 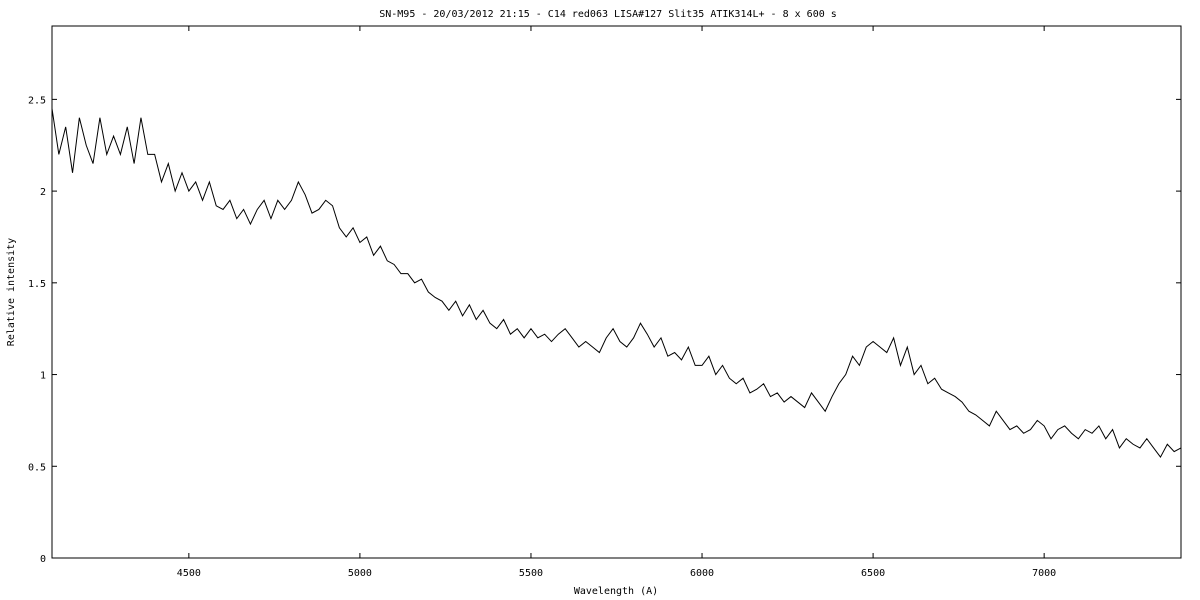 I want to click on x-tick-label: 7000, so click(x=1044, y=573).